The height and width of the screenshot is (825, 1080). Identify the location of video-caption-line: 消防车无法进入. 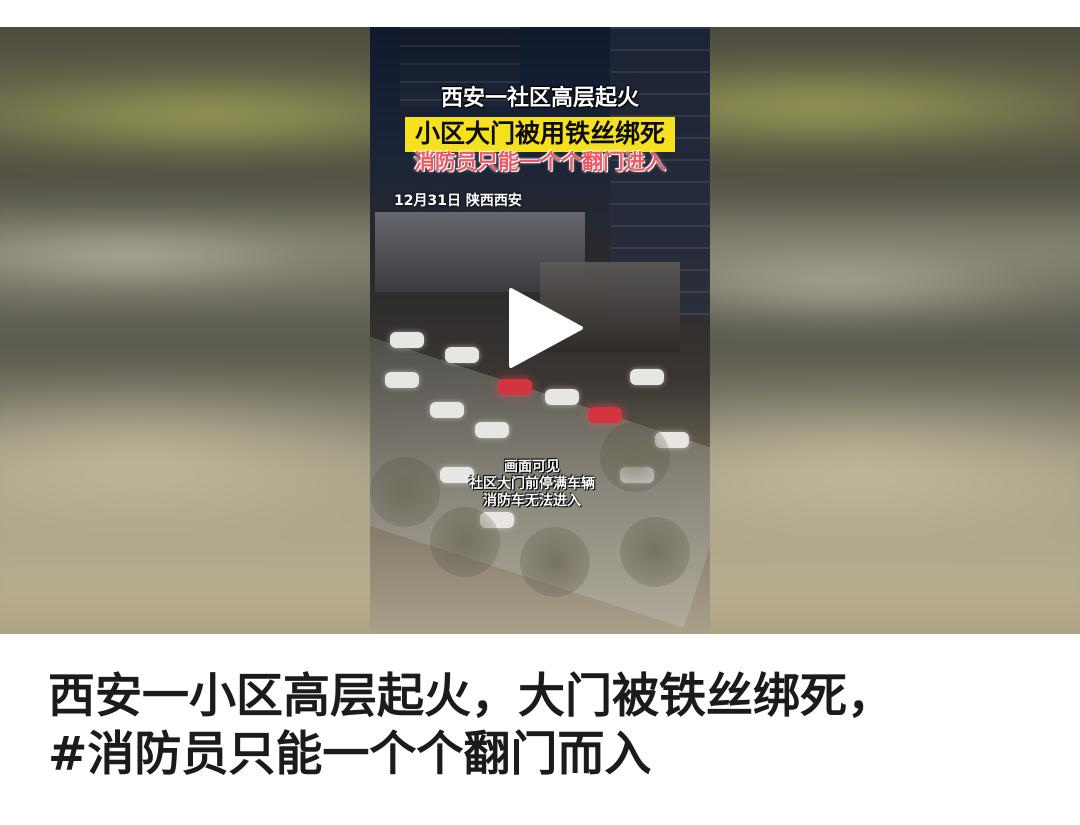
(532, 501).